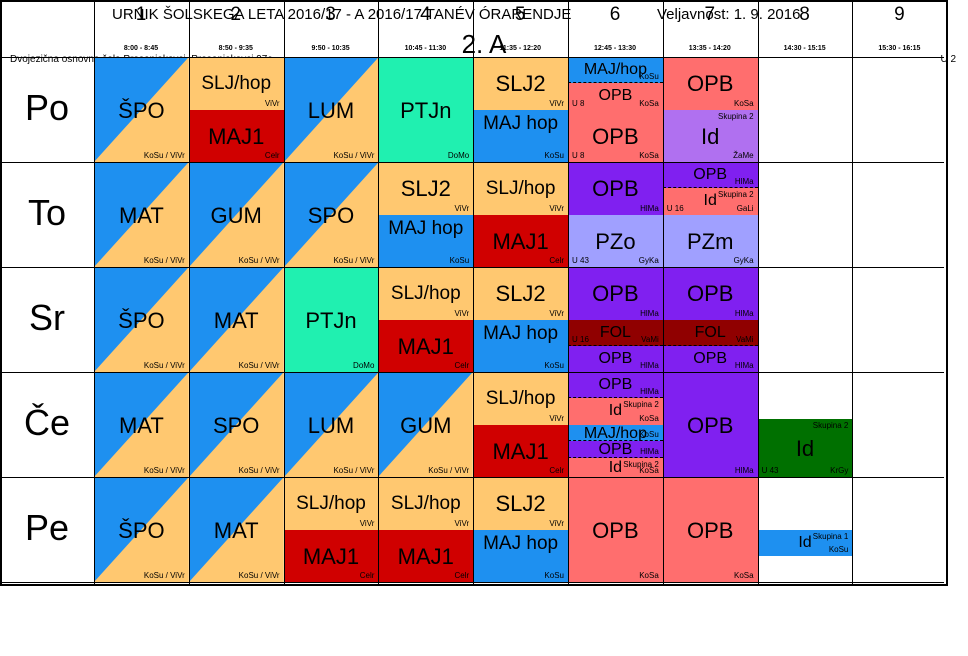 The height and width of the screenshot is (656, 968). Describe the element at coordinates (615, 332) in the screenshot. I see `lesson-cell: FOL VaMi U 16` at that location.